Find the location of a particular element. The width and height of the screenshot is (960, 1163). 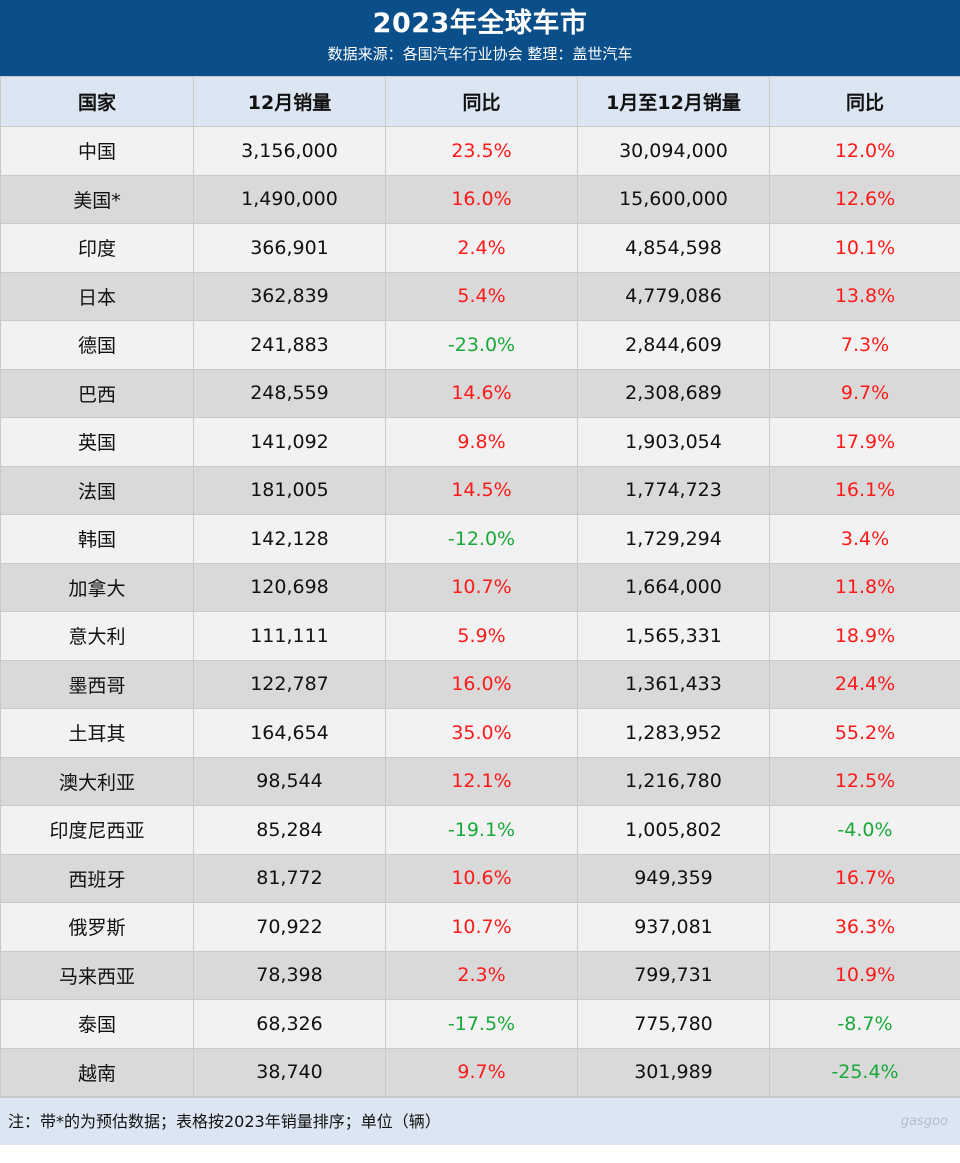

cell-dec-yoy: 14.5% is located at coordinates (481, 490).